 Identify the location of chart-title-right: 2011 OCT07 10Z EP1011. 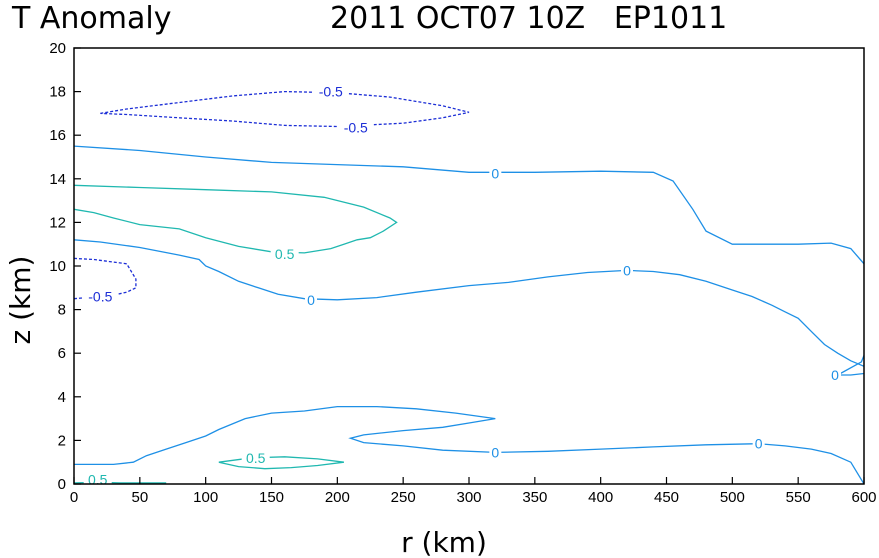
(528, 18).